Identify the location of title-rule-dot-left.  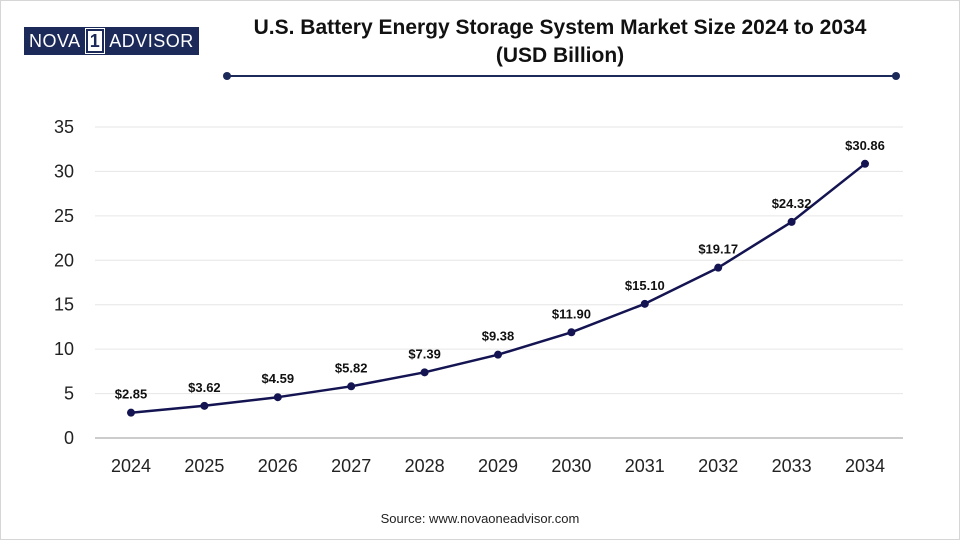
(227, 76).